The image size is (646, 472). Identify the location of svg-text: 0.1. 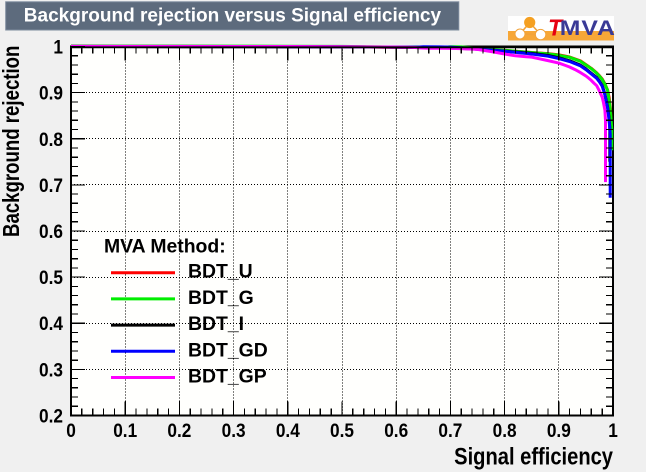
(125, 430).